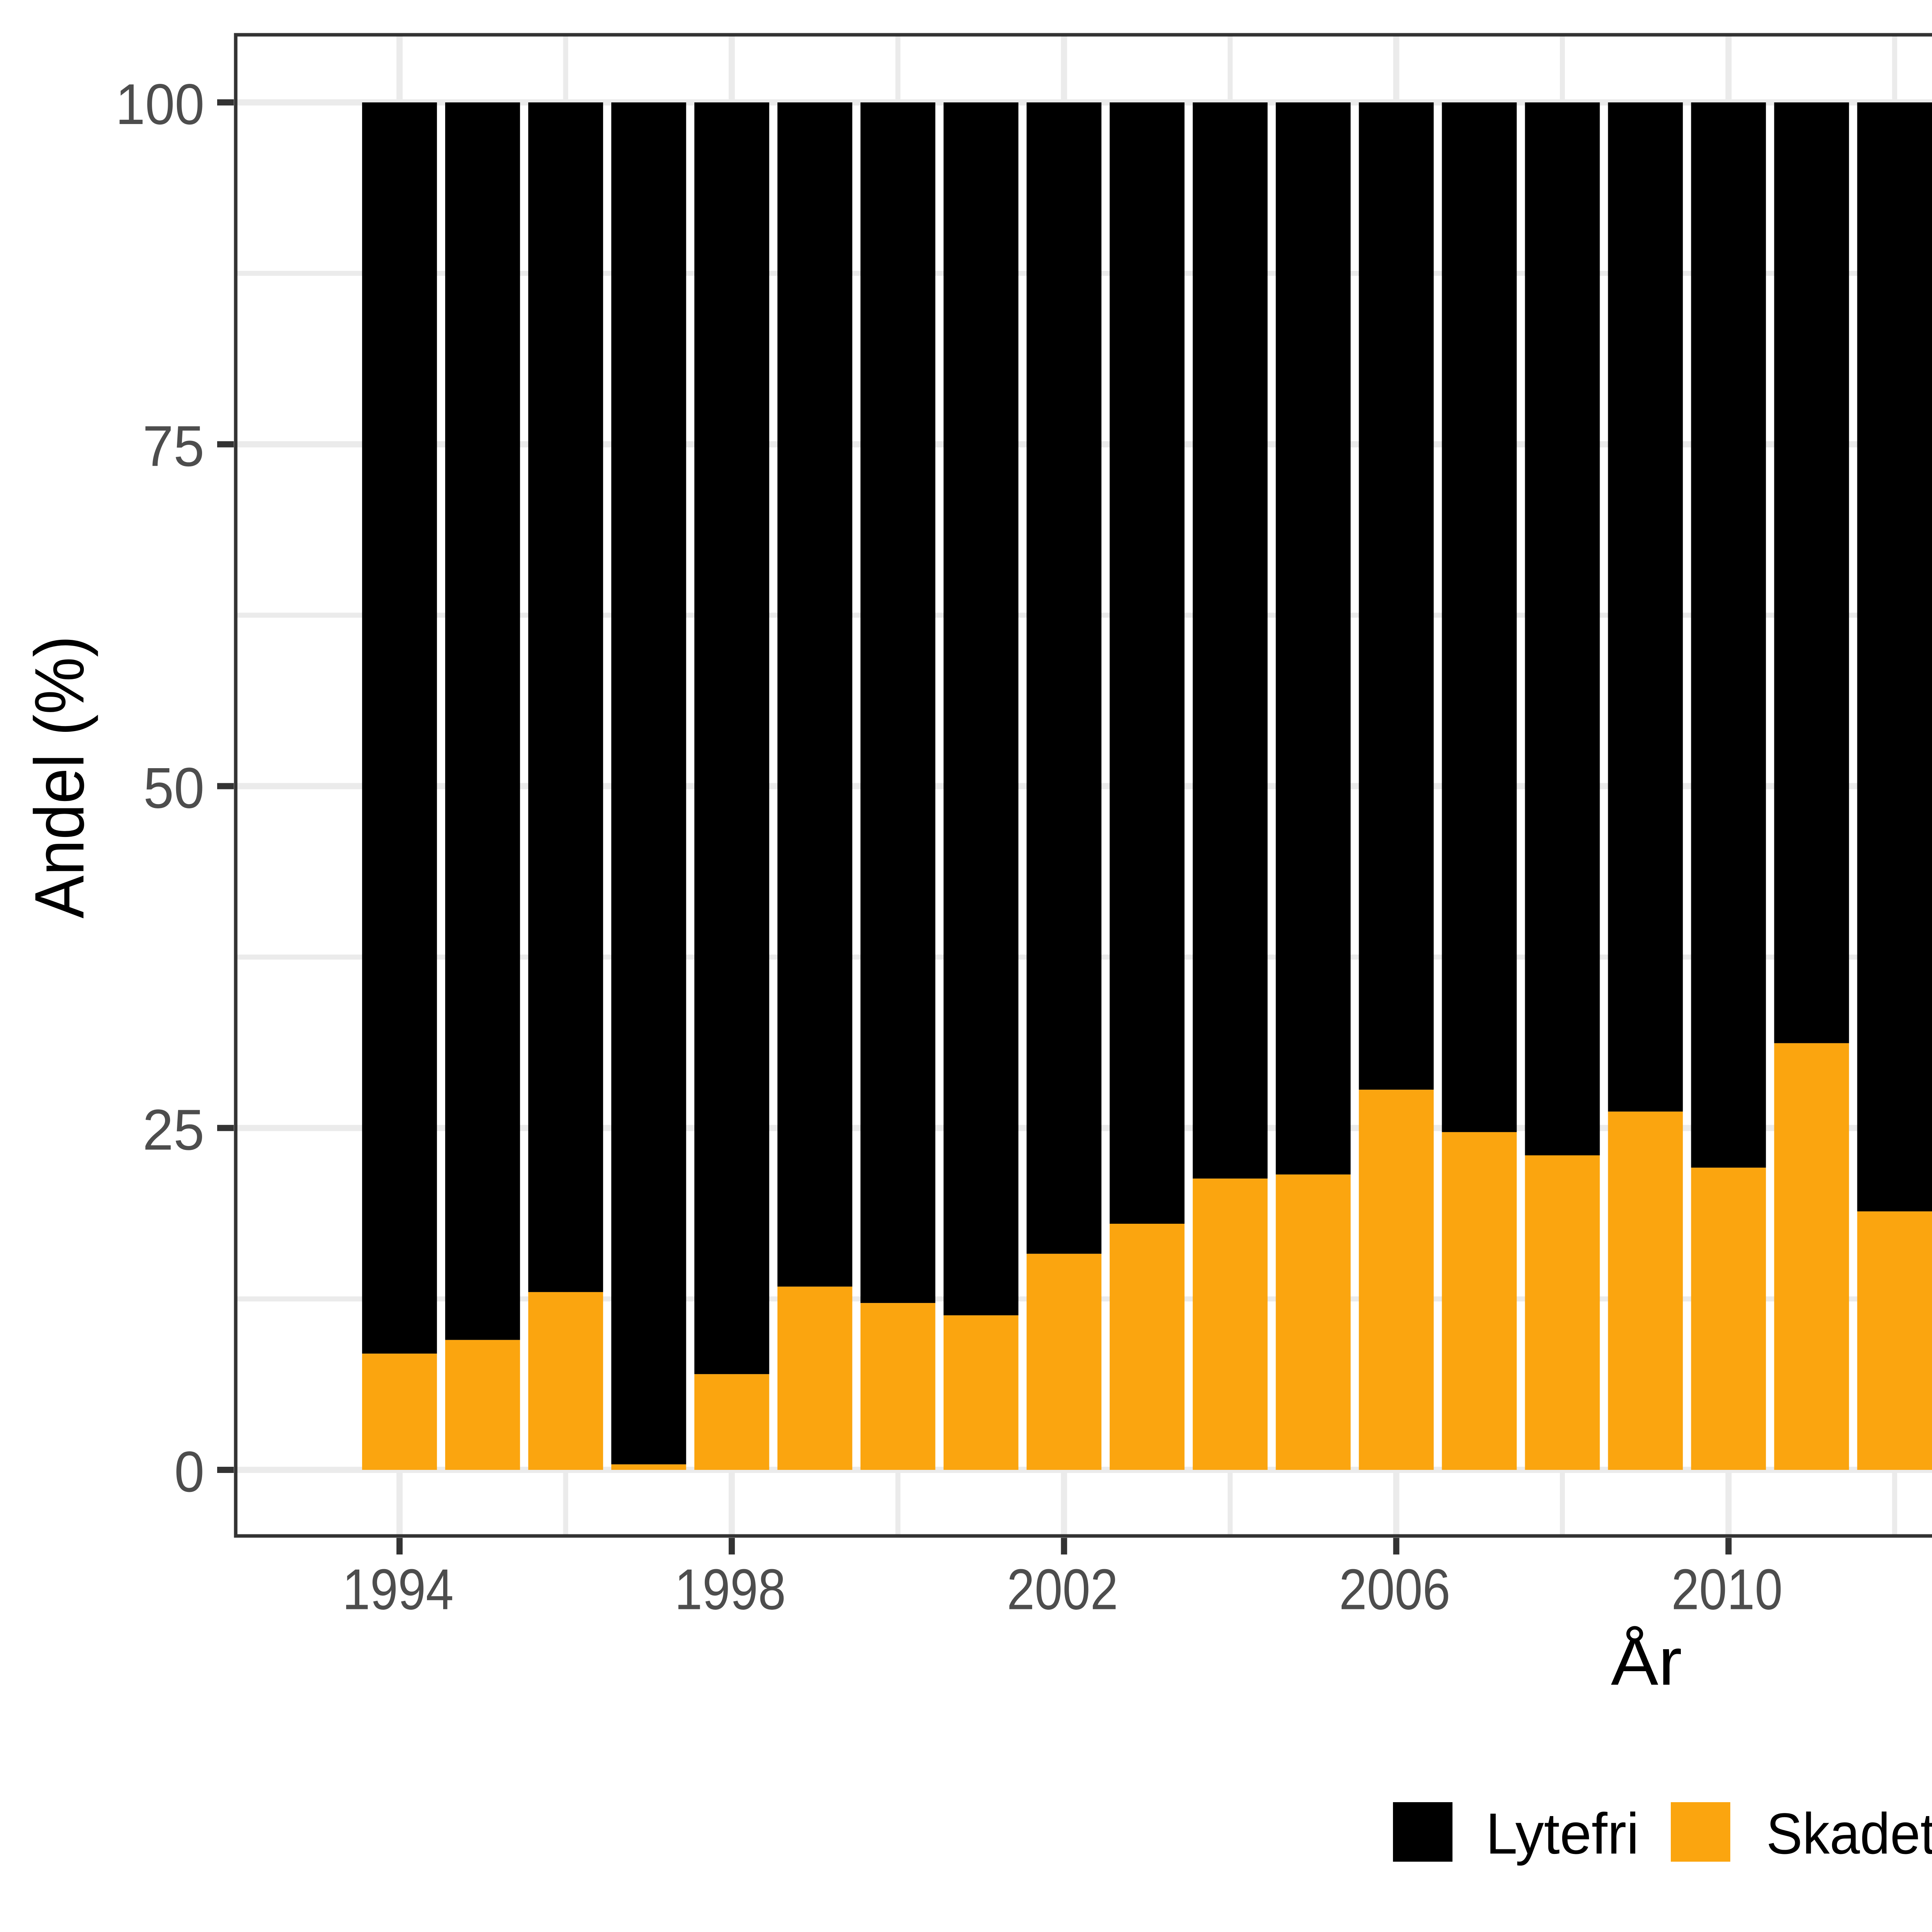 The width and height of the screenshot is (1932, 1932). Describe the element at coordinates (1849, 1834) in the screenshot. I see `svg-text: Skadet` at that location.